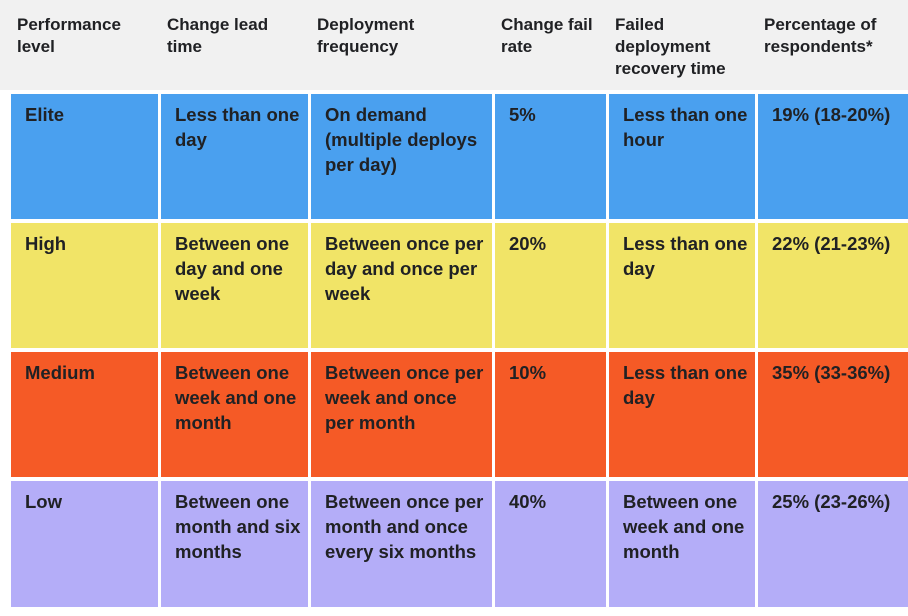 This screenshot has width=908, height=616. Describe the element at coordinates (550, 156) in the screenshot. I see `table-cell: 5%` at that location.